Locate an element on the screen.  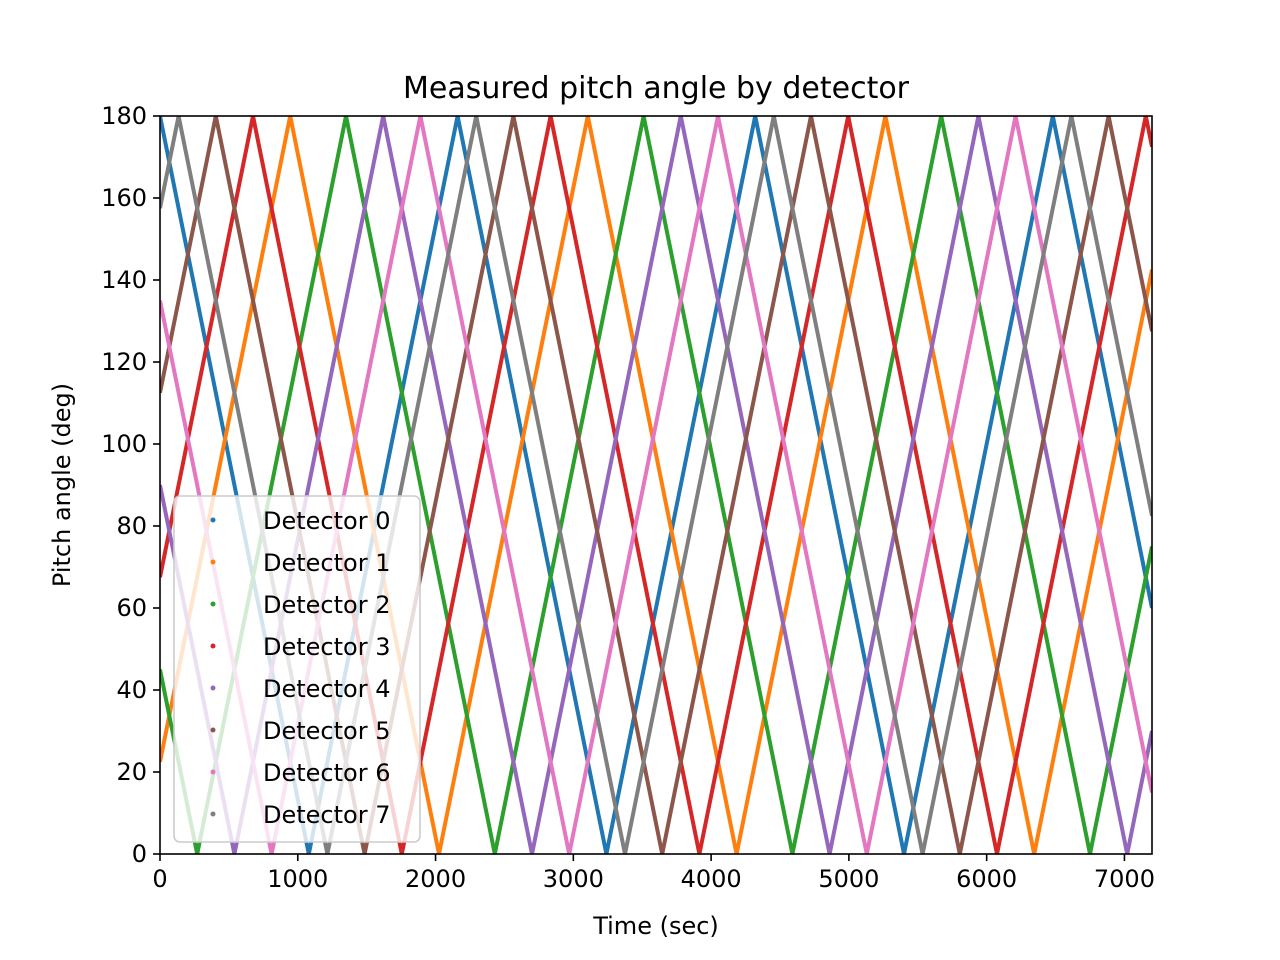
x-axis: 0 1000 2000 3000 4000 5000 6000 7000 is located at coordinates (653, 873).